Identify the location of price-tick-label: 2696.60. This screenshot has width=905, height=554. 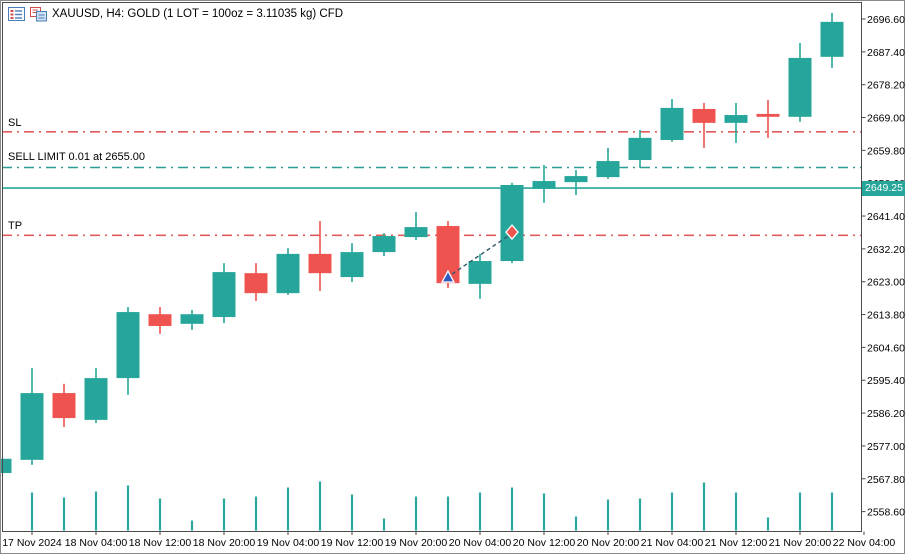
(886, 20).